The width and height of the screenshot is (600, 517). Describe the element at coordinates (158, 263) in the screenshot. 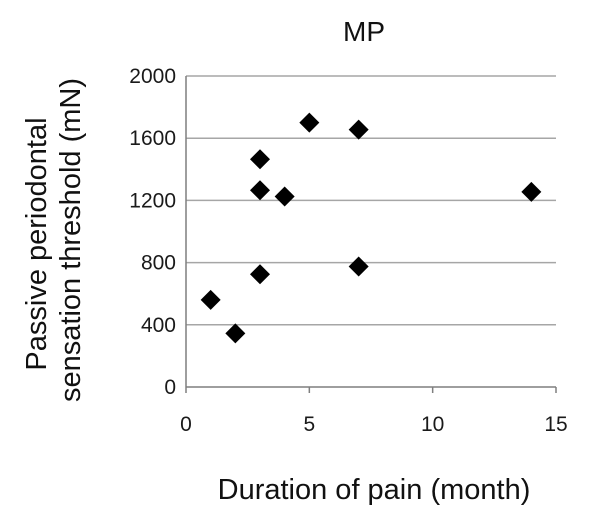

I see `y-tick-label: 800` at that location.